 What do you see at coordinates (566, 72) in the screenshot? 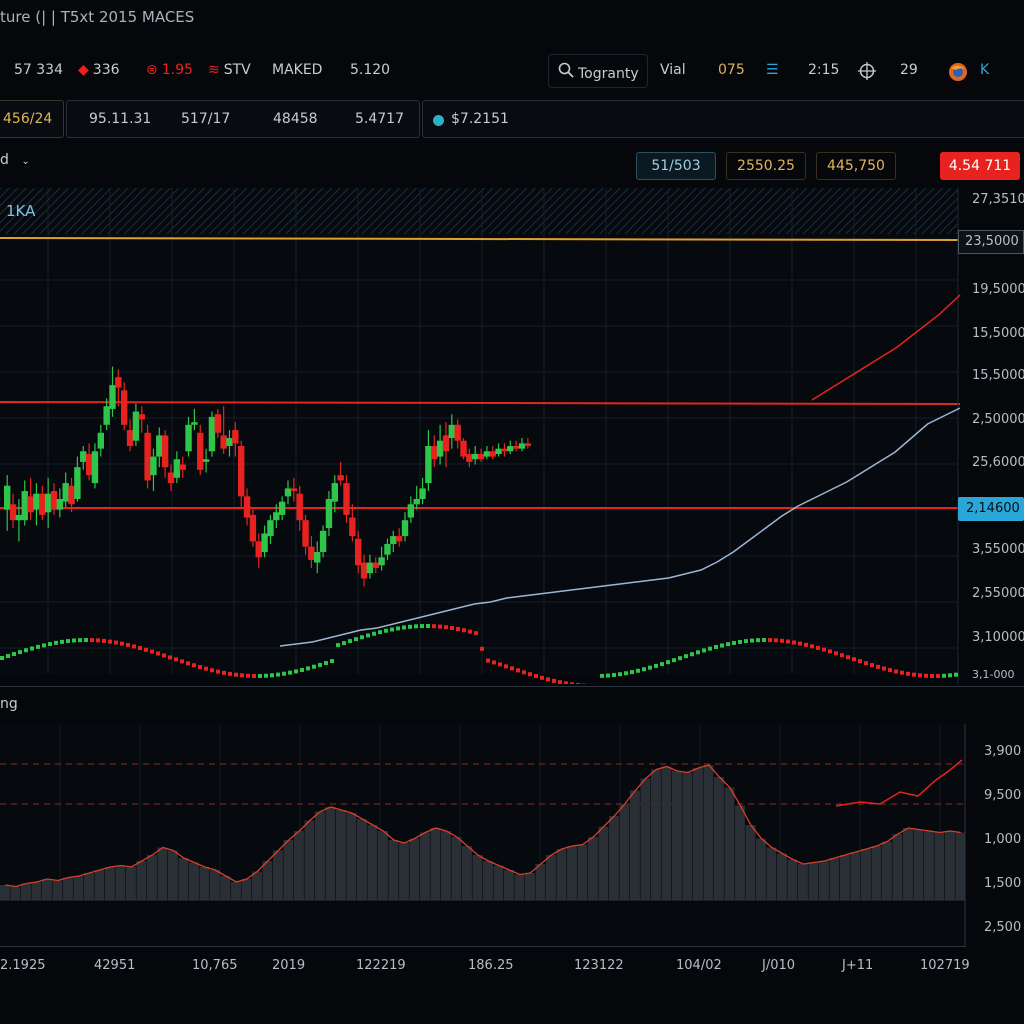
I see `search-icon` at bounding box center [566, 72].